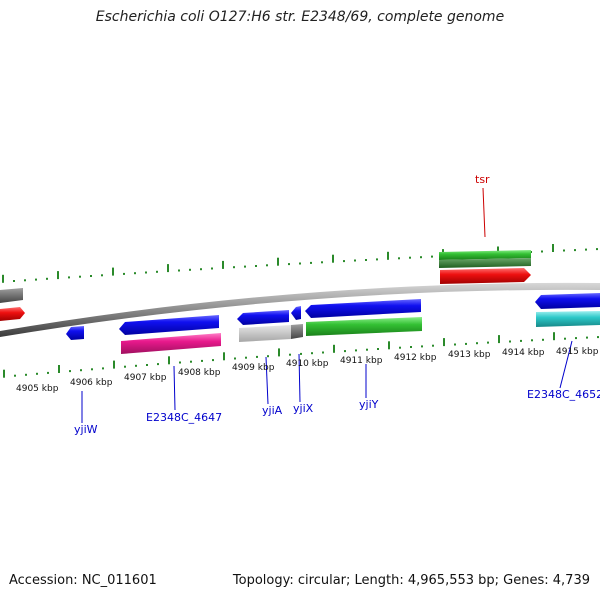  What do you see at coordinates (307, 364) in the screenshot?
I see `scale-label: 4910 kbp` at bounding box center [307, 364].